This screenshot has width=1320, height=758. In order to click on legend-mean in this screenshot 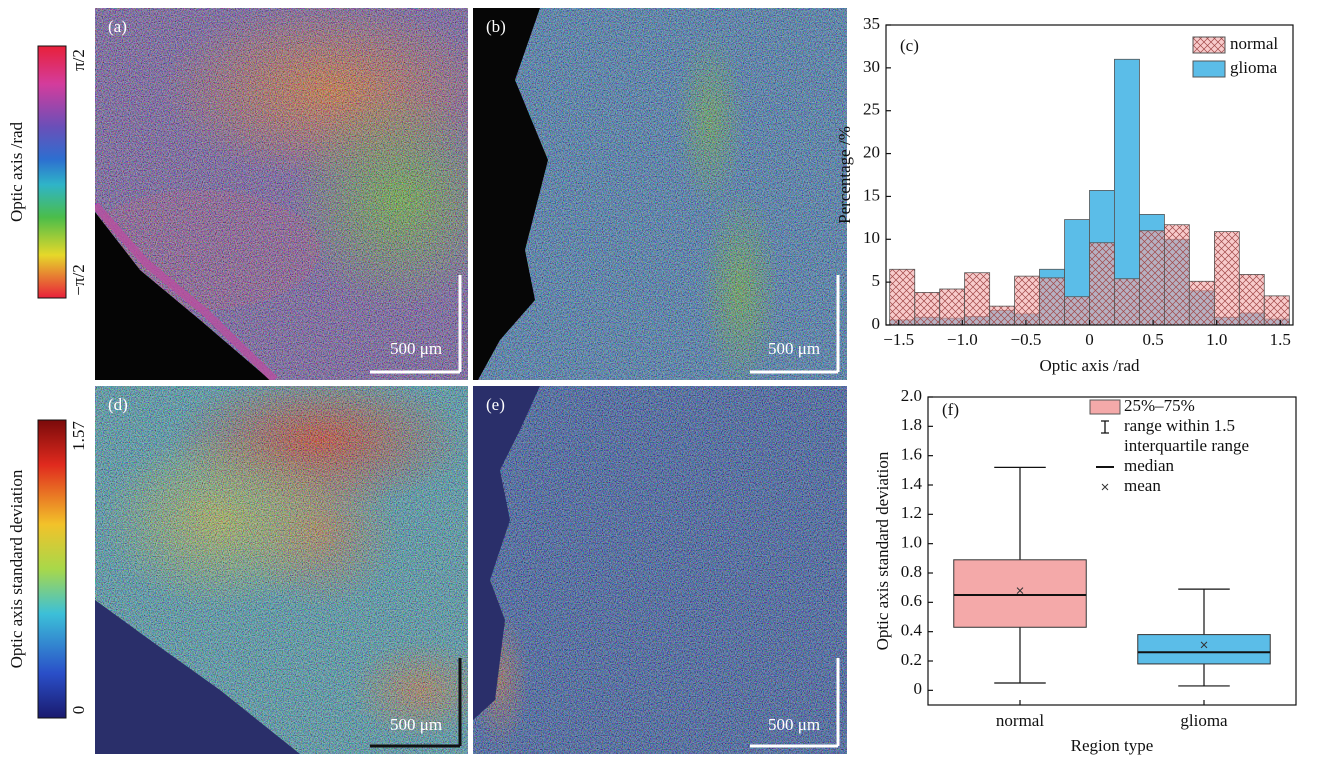, I will do `click(1105, 487)`.